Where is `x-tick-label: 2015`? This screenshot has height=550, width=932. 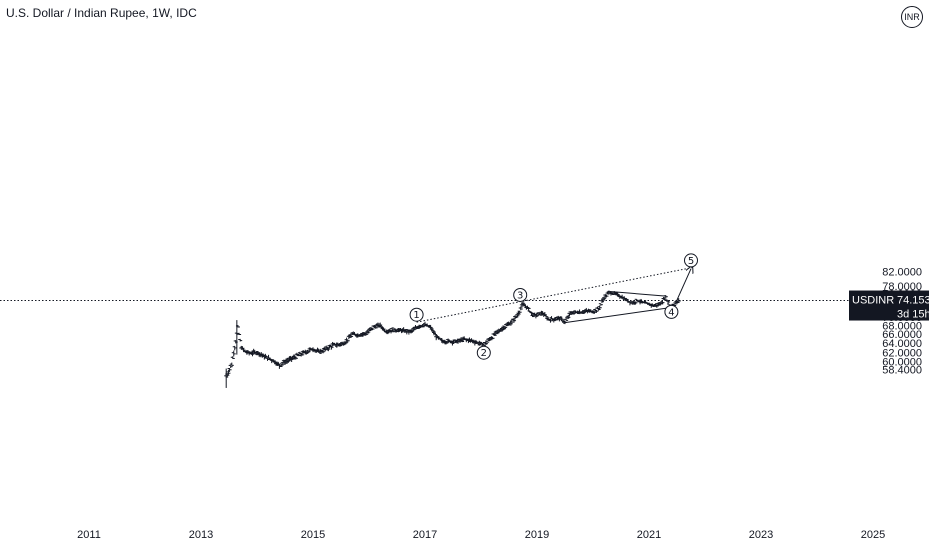
x-tick-label: 2015 is located at coordinates (313, 535).